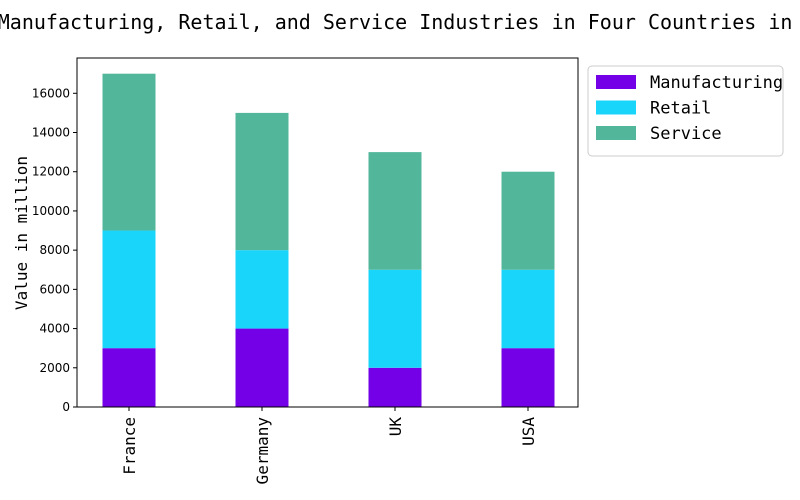  Describe the element at coordinates (66, 407) in the screenshot. I see `y-tick-label: 0` at that location.